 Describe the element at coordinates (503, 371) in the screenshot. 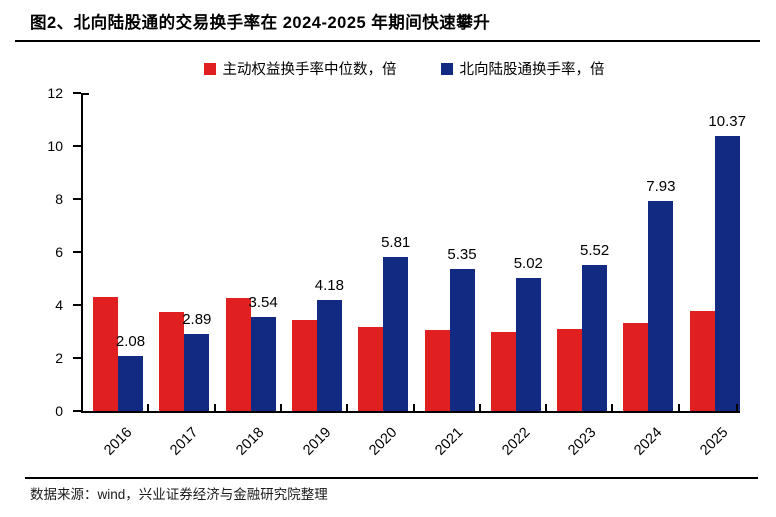

I see `bar-red-2022` at that location.